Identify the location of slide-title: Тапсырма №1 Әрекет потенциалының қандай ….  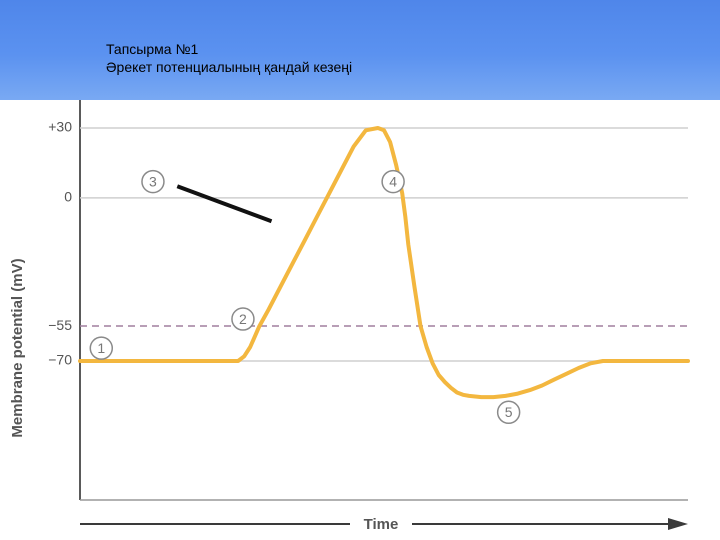
(229, 58).